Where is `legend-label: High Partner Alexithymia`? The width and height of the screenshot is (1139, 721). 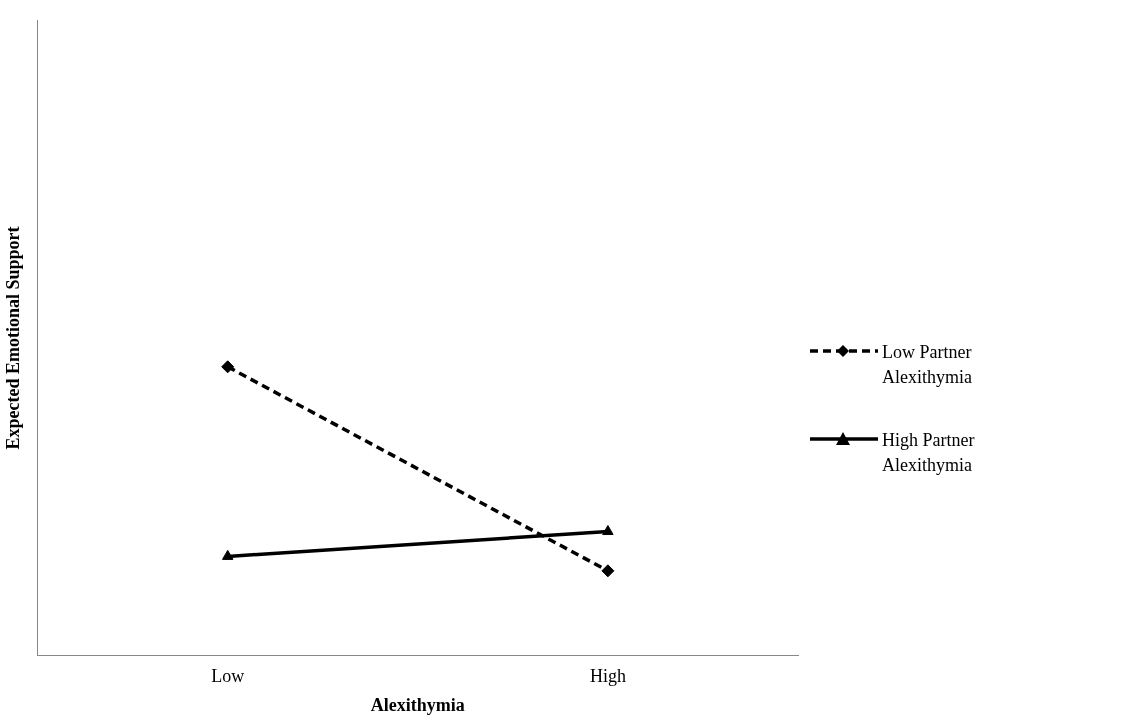
legend-label: High Partner Alexithymia is located at coordinates (929, 453).